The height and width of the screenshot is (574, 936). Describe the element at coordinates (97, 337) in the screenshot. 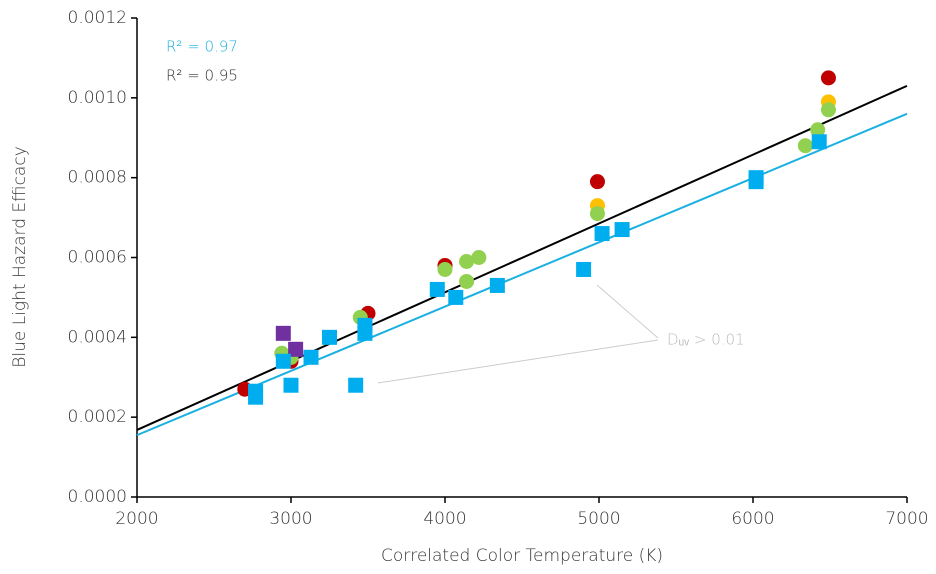

I see `y-tick-label: 0.0004` at that location.